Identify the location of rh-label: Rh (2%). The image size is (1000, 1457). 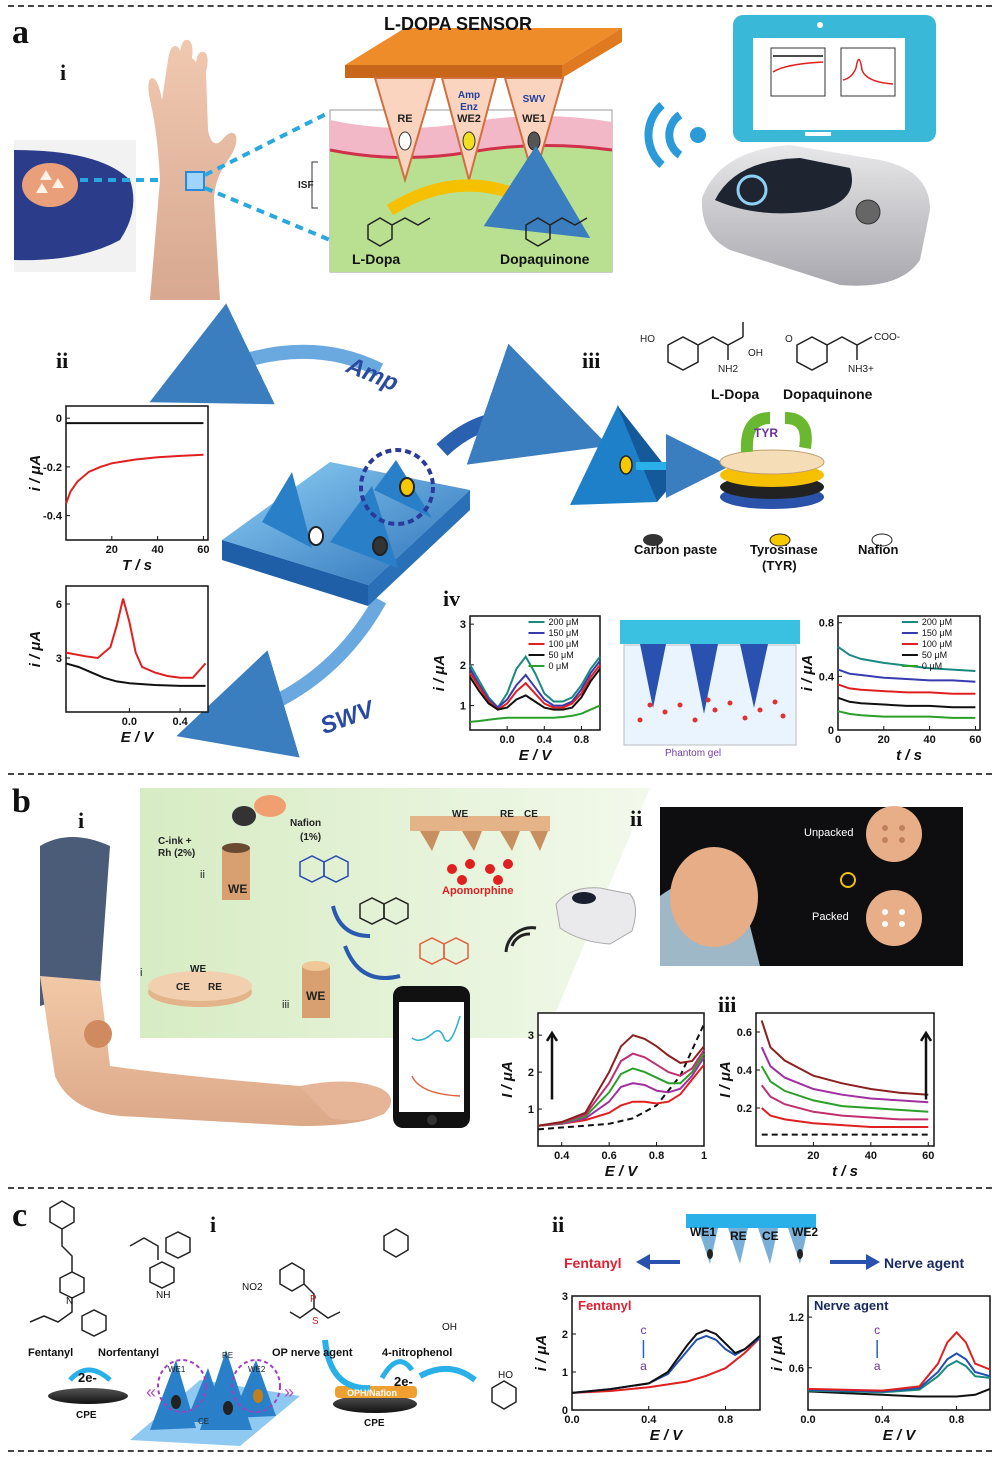
(176, 853).